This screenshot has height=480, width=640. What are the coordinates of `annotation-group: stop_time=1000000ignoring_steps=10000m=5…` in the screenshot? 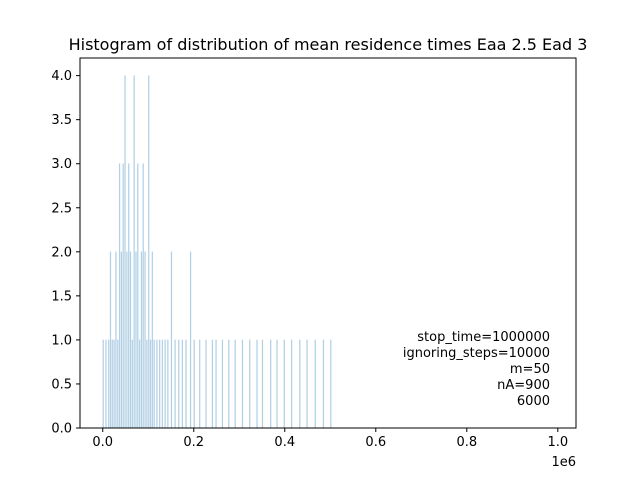 It's located at (476, 369).